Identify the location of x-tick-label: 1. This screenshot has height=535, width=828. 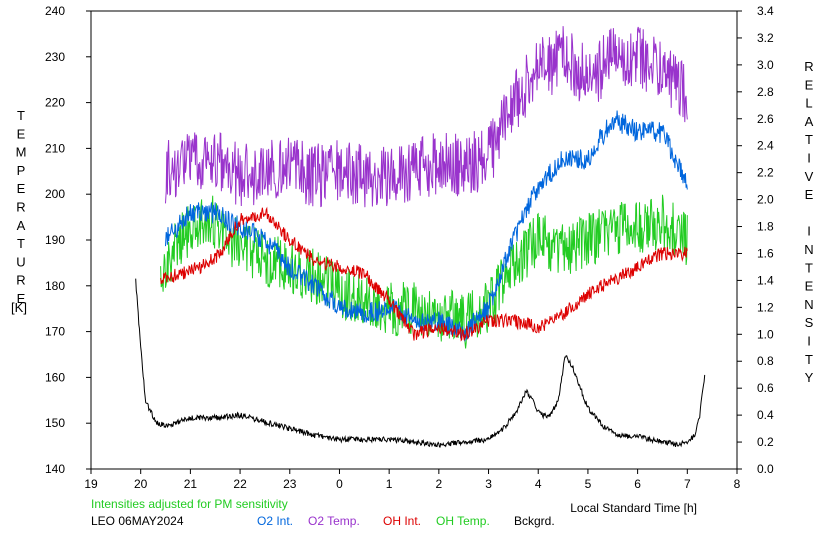
(389, 484).